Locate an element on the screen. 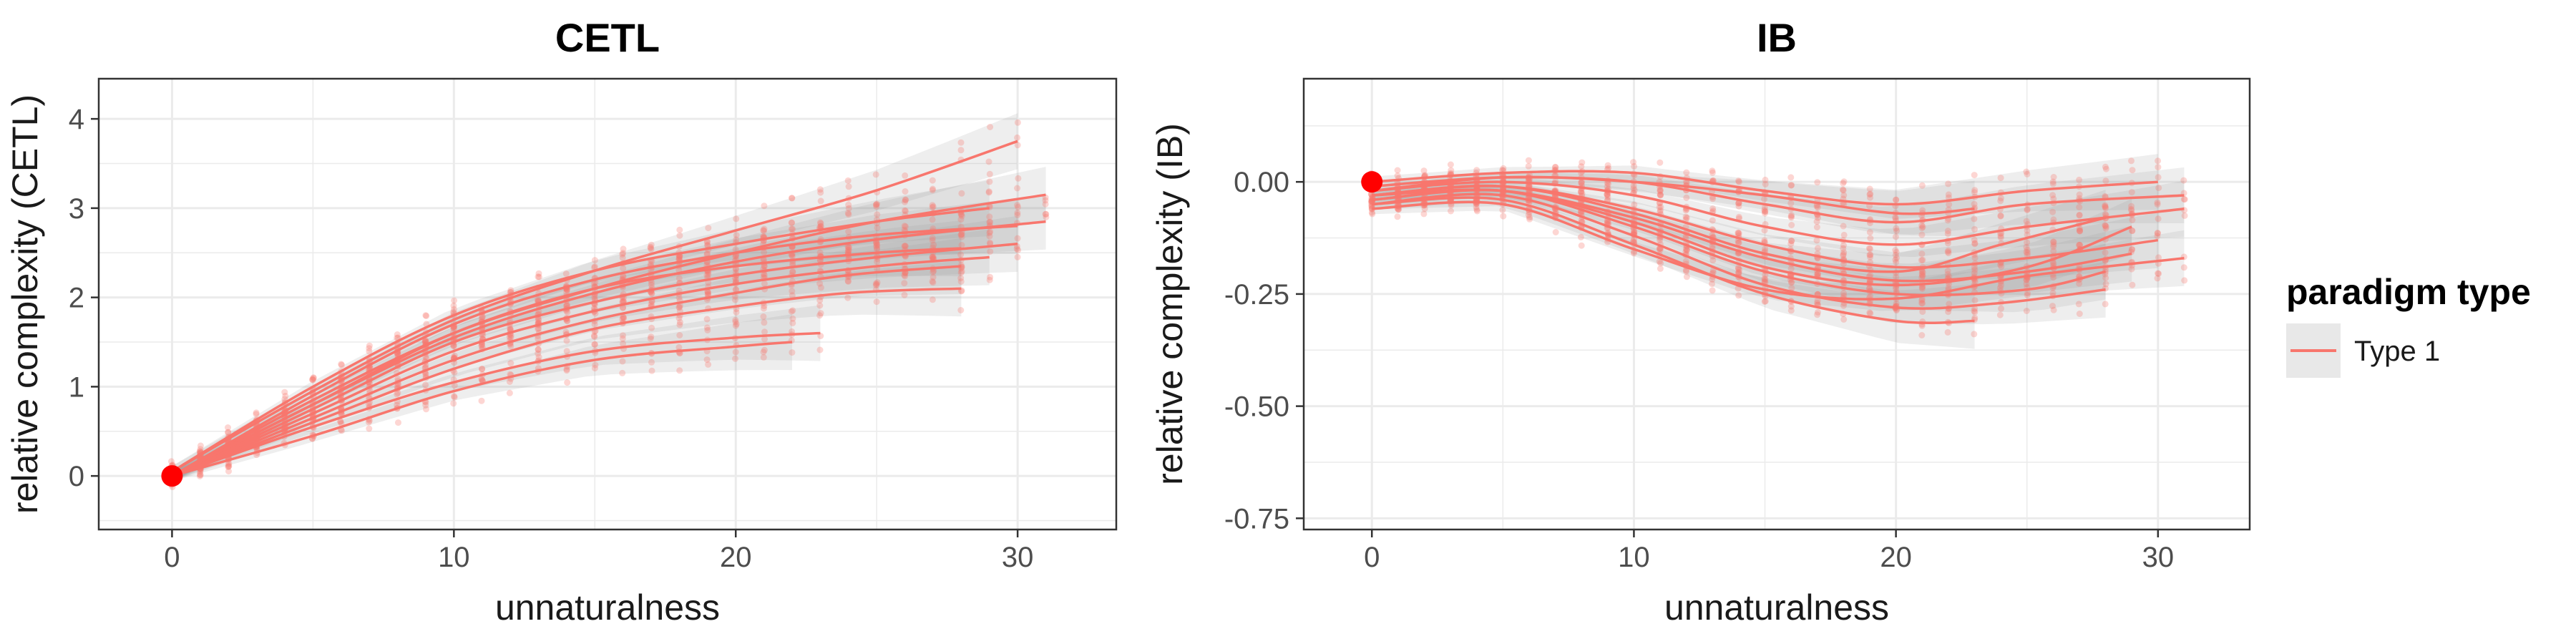 Image resolution: width=2576 pixels, height=644 pixels. x-tick-label: 30 is located at coordinates (1018, 557).